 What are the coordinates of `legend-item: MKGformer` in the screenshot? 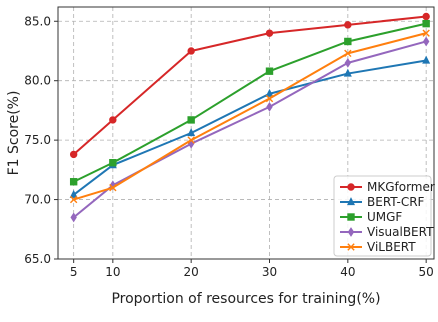 It's located at (387, 187).